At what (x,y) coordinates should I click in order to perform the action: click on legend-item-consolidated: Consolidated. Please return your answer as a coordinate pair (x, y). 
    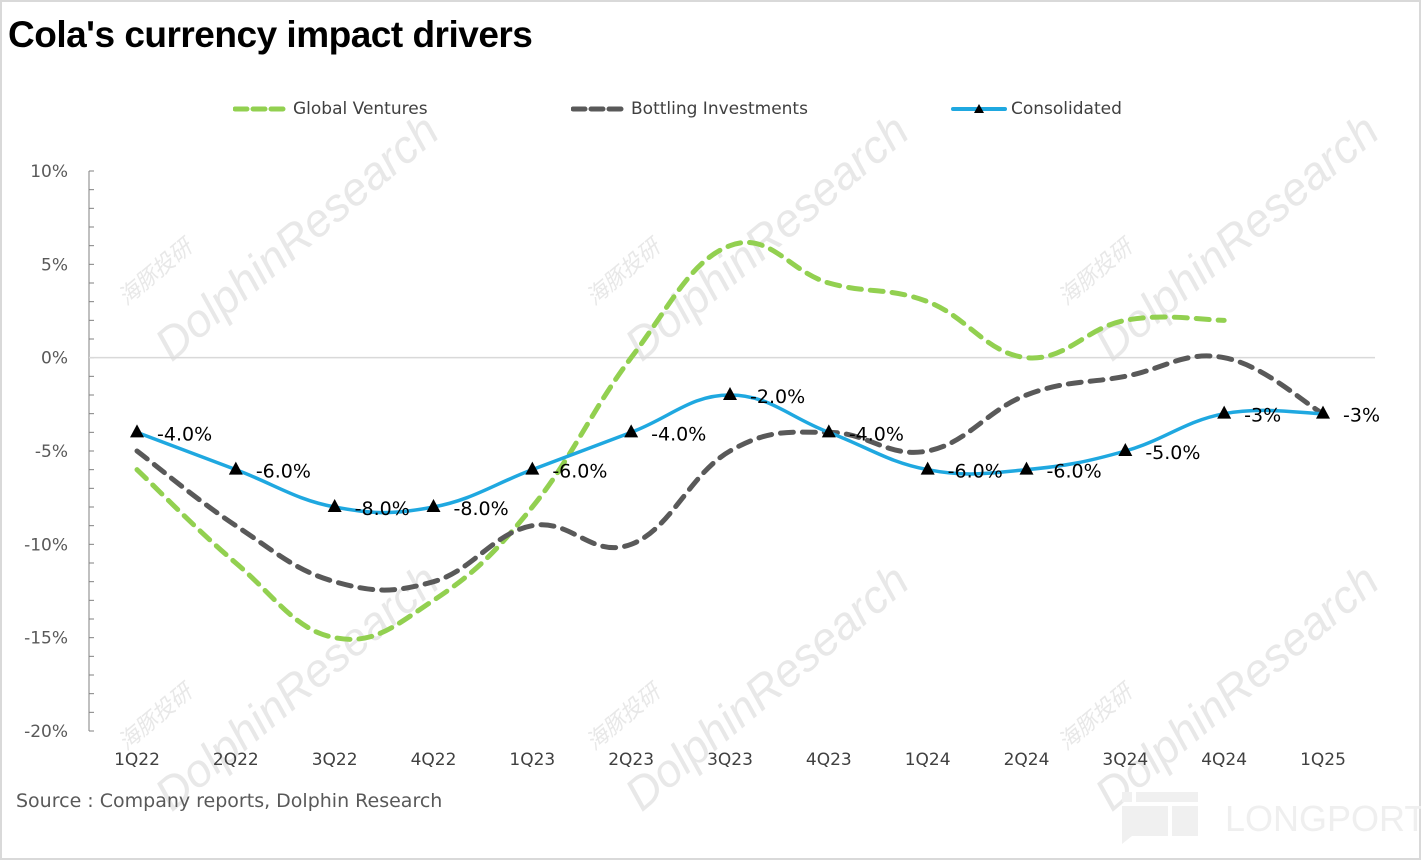
    Looking at the image, I should click on (1036, 109).